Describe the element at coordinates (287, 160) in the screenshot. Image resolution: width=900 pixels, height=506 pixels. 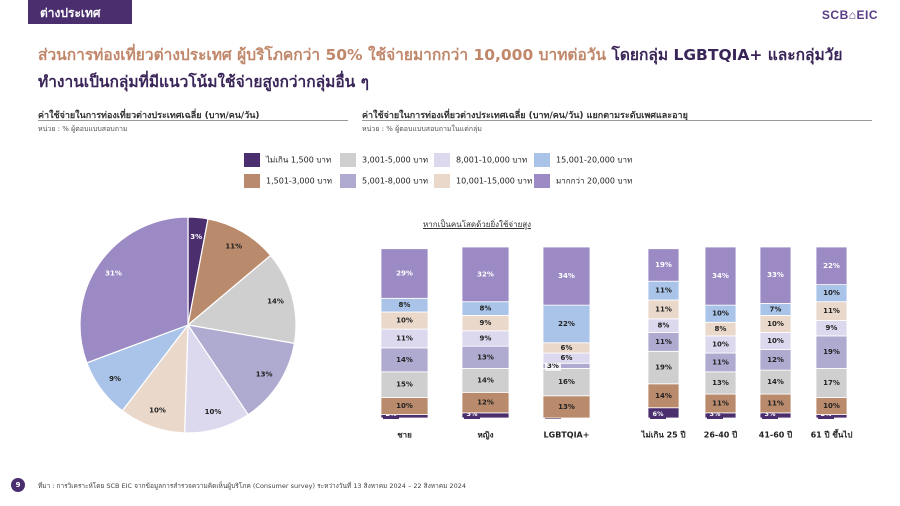
I see `legend-item: ไม่เกิน 1,500 บาท` at that location.